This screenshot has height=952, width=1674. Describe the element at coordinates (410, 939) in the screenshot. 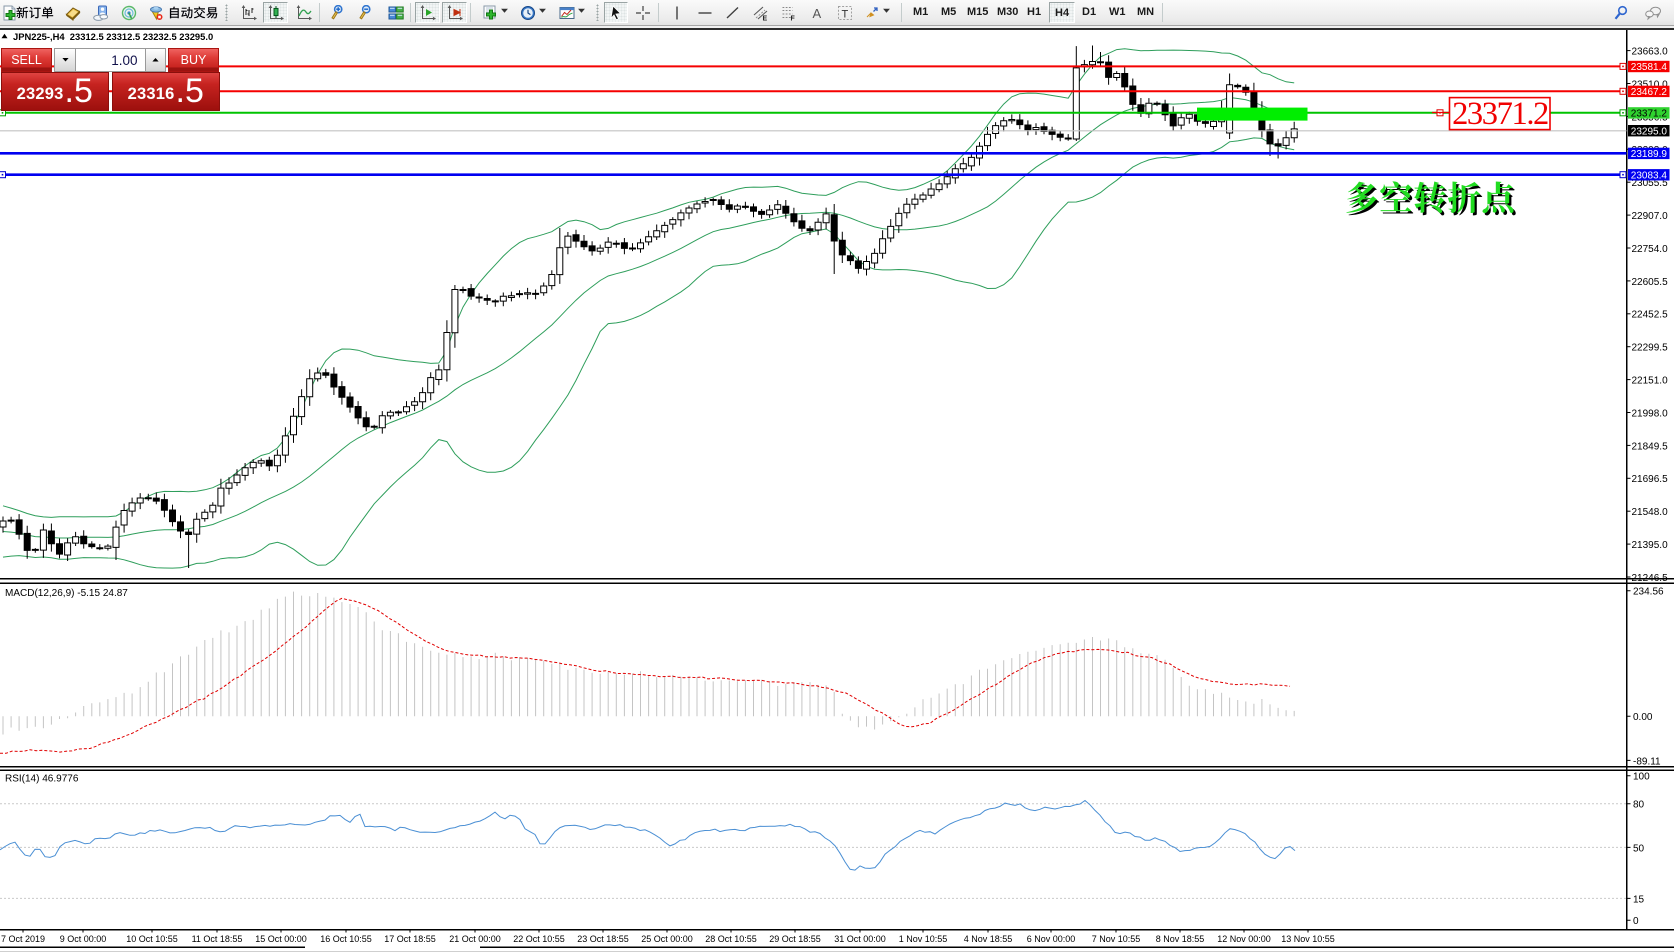

I see `svg-text: 17 Oct 18:55` at that location.